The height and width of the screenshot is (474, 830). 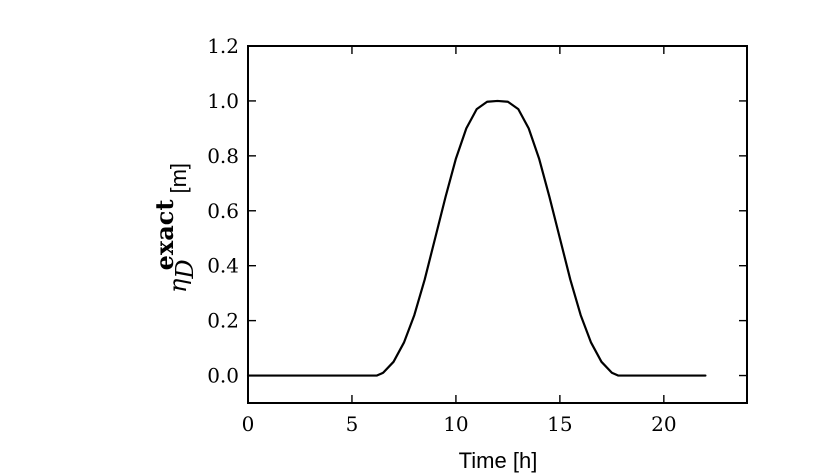 What do you see at coordinates (352, 424) in the screenshot?
I see `x-tick-label: 5` at bounding box center [352, 424].